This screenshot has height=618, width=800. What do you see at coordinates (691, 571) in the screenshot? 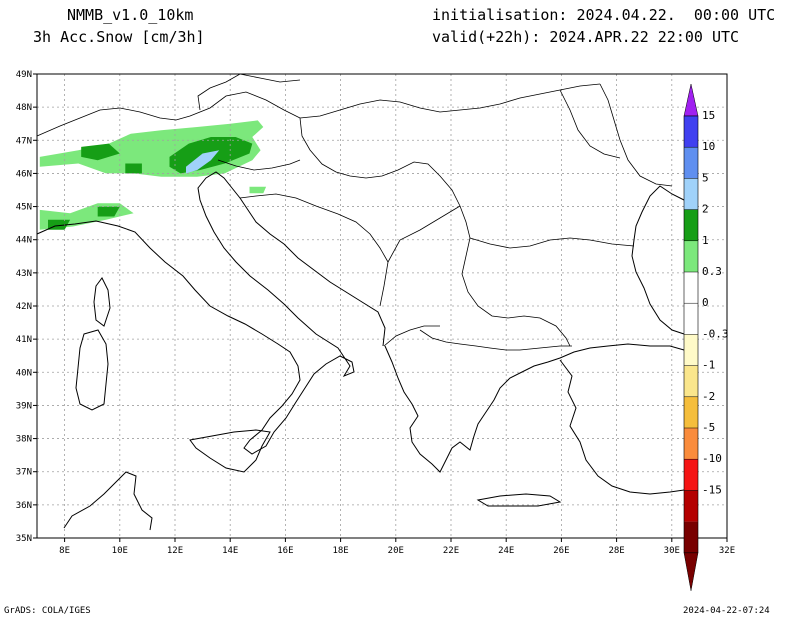
I see `colorbar-bottom-arrow` at bounding box center [691, 571].